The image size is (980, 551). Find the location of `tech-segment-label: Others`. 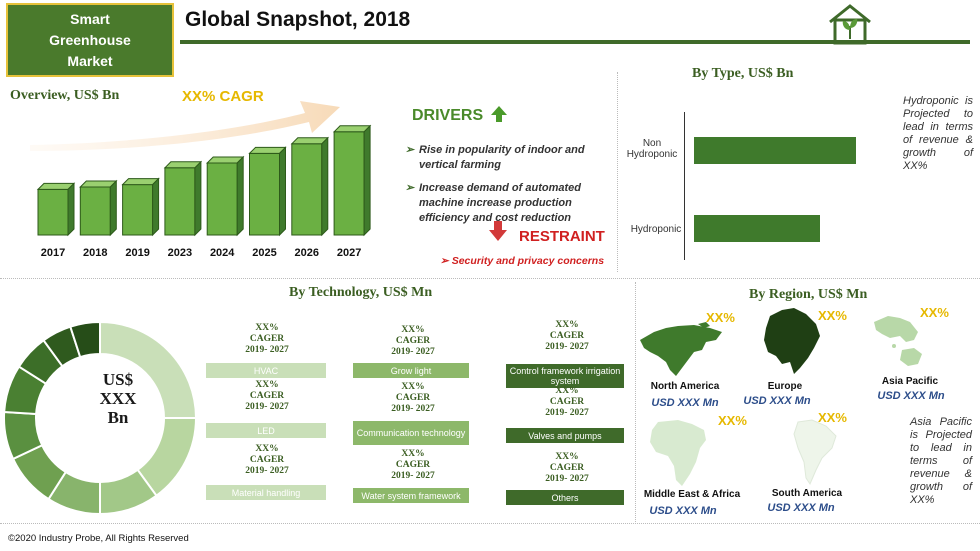

tech-segment-label: Others is located at coordinates (565, 497).